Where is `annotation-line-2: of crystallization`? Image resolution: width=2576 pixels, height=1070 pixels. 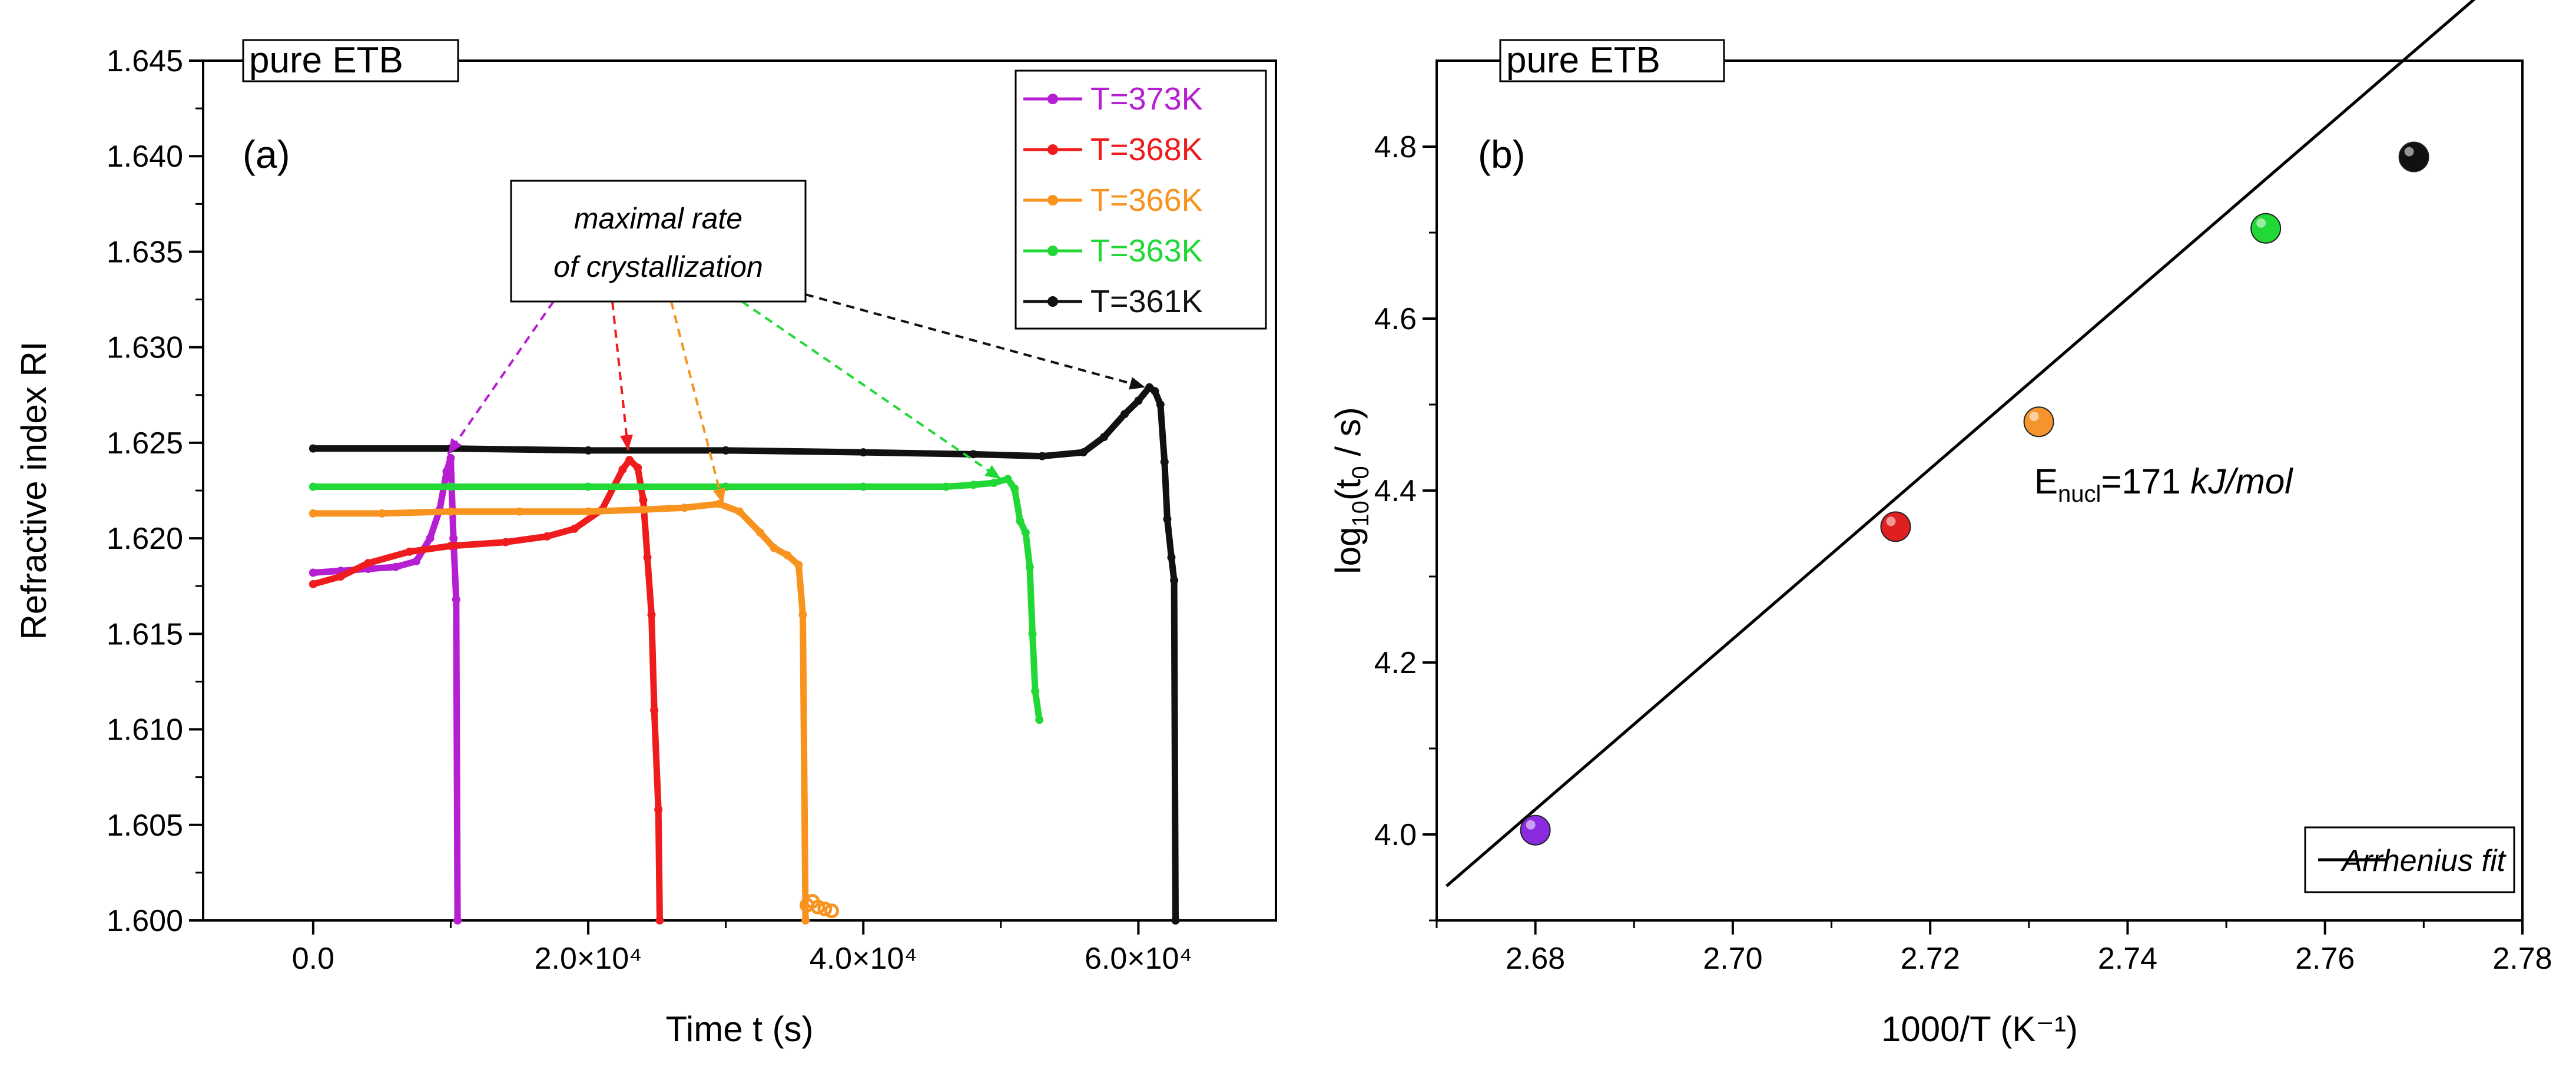
annotation-line-2: of crystallization is located at coordinates (658, 266).